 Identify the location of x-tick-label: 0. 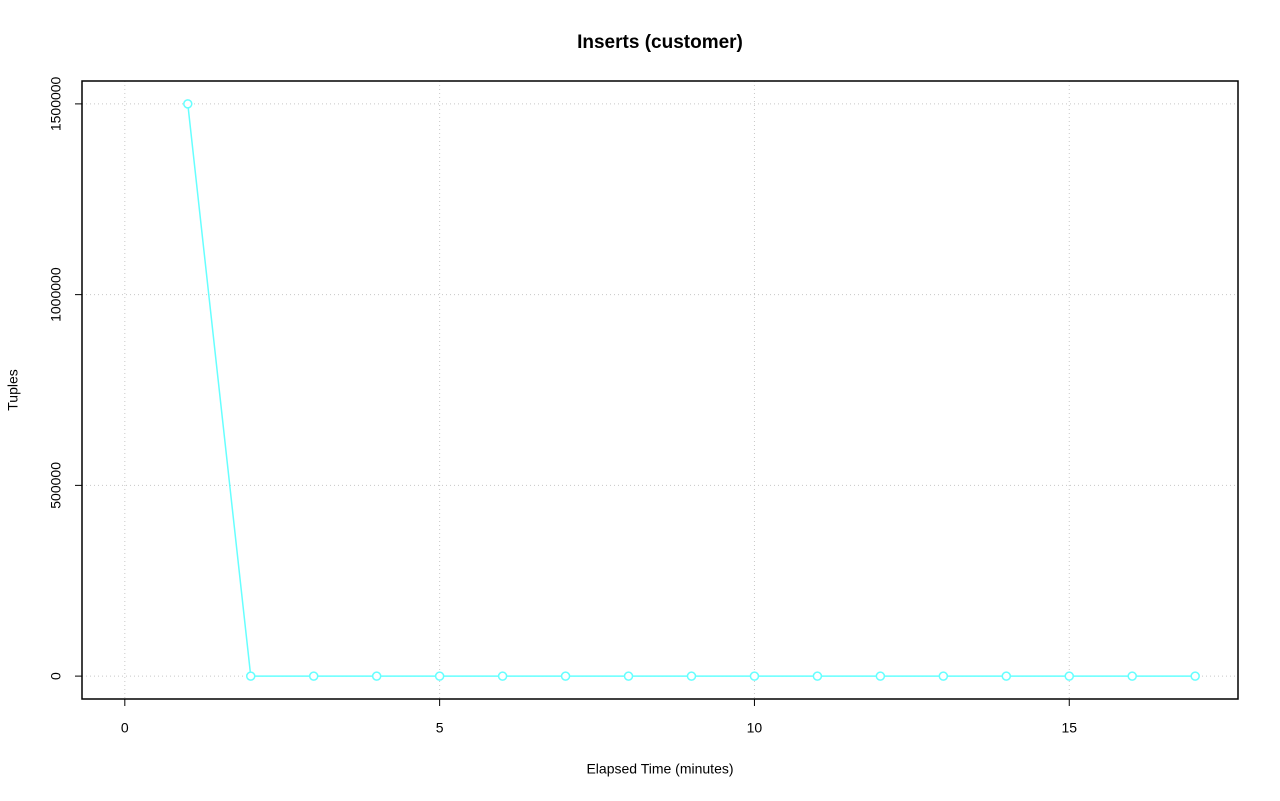
(125, 728).